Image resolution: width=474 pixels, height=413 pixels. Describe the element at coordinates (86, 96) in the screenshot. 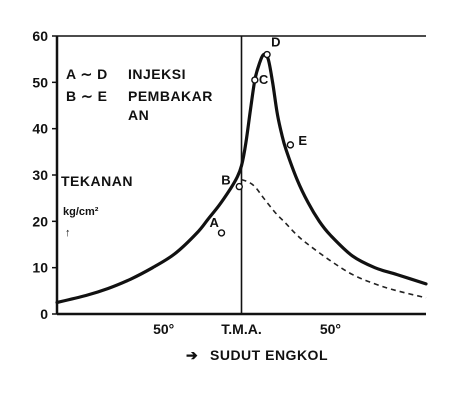

I see `legend-key-2: B ∼ E` at that location.